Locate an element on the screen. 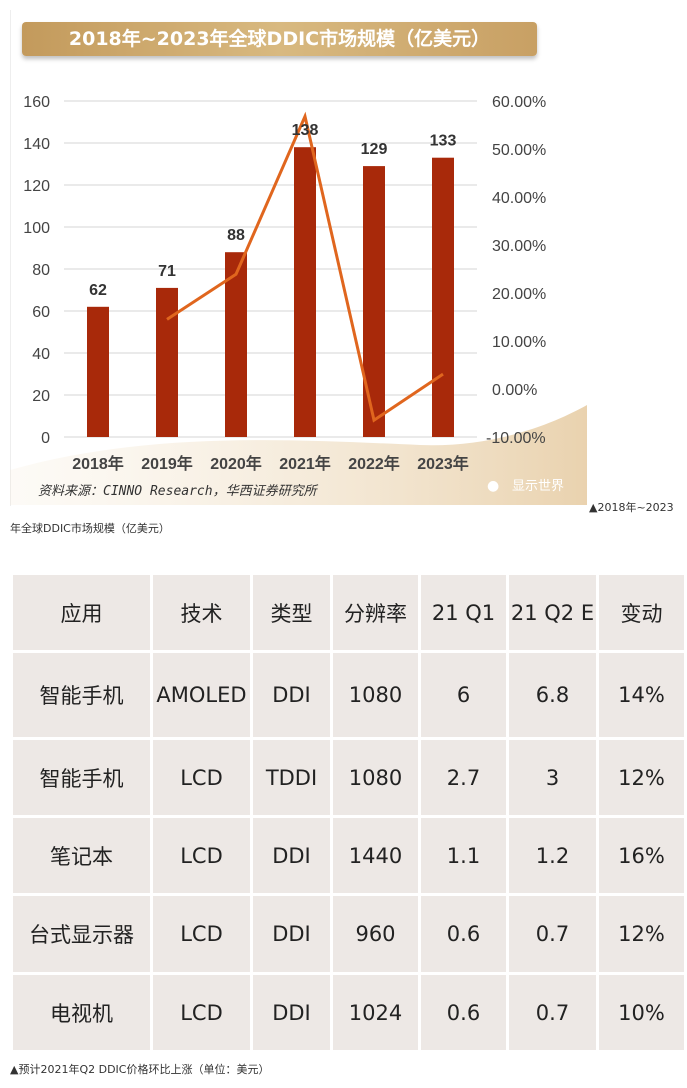  table-cell: 笔记本 is located at coordinates (81, 855).